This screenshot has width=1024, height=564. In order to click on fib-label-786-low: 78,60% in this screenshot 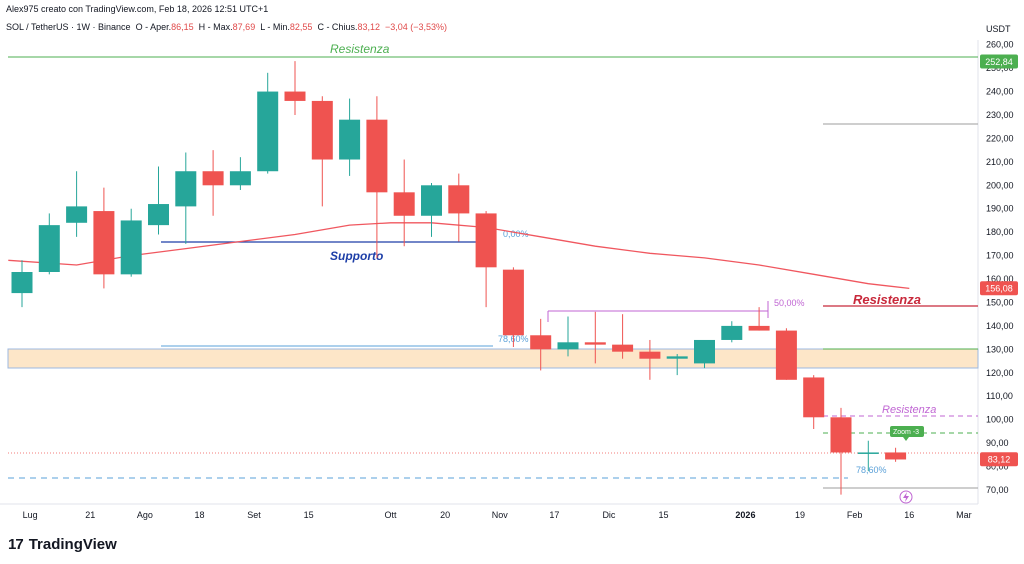, I will do `click(871, 470)`.